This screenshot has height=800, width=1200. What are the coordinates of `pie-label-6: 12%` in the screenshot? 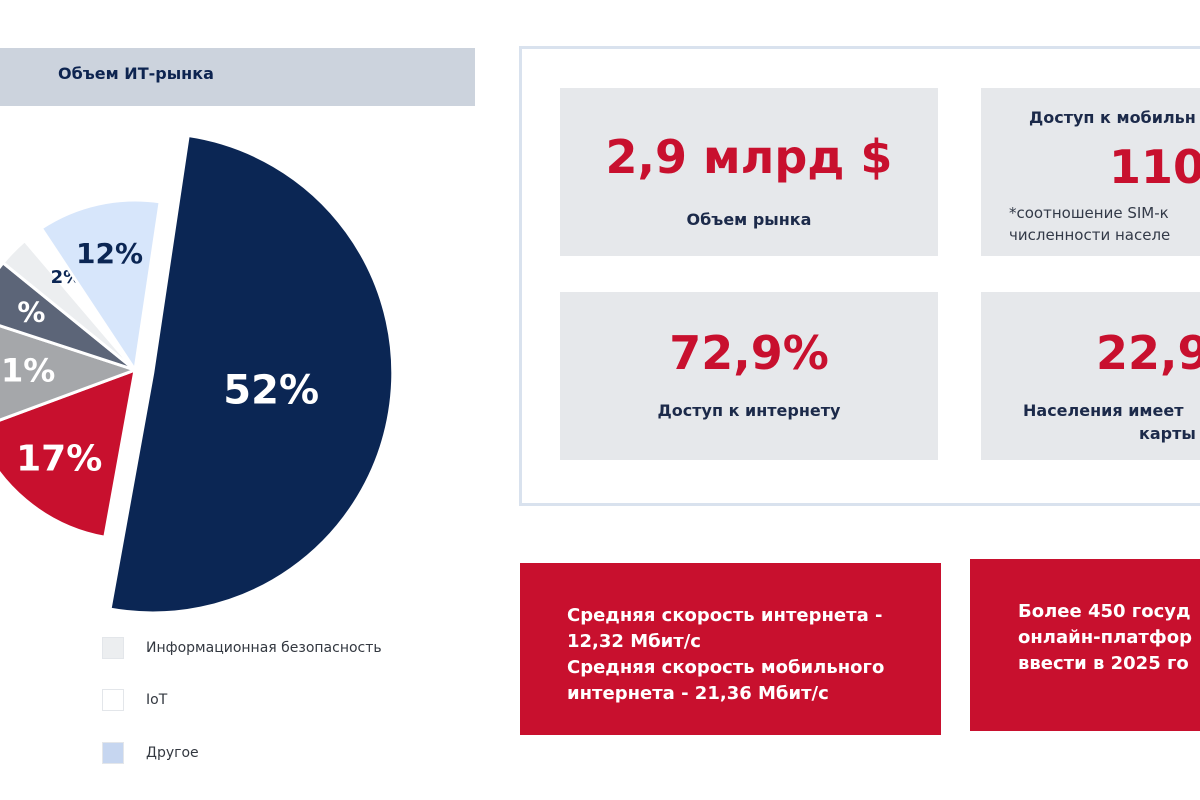 It's located at (109, 253).